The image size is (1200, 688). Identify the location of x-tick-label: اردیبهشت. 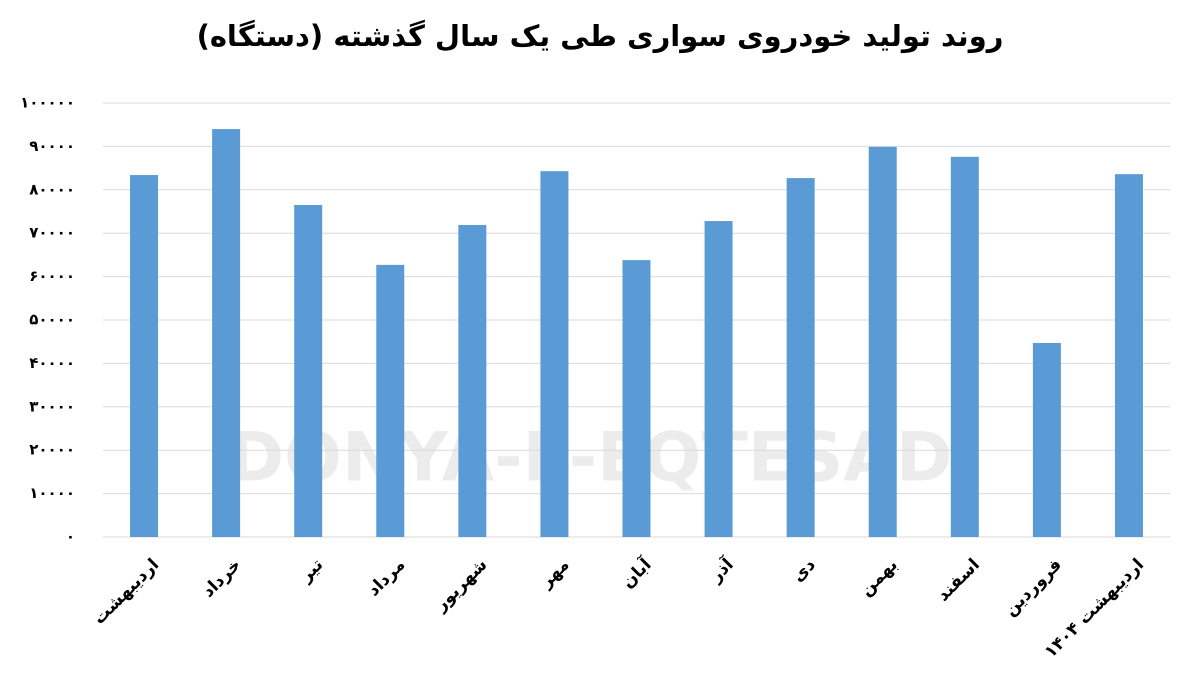
(126, 592).